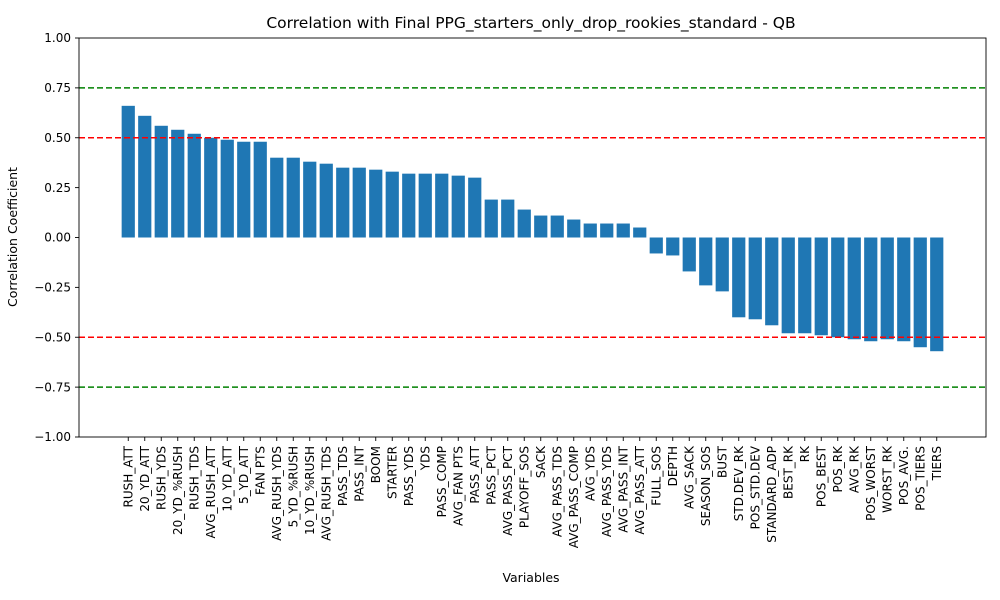 Image resolution: width=1000 pixels, height=600 pixels. Describe the element at coordinates (530, 577) in the screenshot. I see `x-axis-label: Variables` at that location.